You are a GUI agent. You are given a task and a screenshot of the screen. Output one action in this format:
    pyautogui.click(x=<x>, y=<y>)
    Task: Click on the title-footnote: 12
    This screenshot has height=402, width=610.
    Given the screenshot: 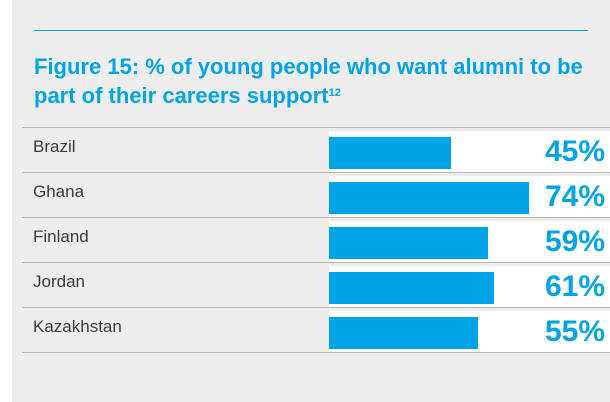 What is the action you would take?
    pyautogui.click(x=334, y=93)
    